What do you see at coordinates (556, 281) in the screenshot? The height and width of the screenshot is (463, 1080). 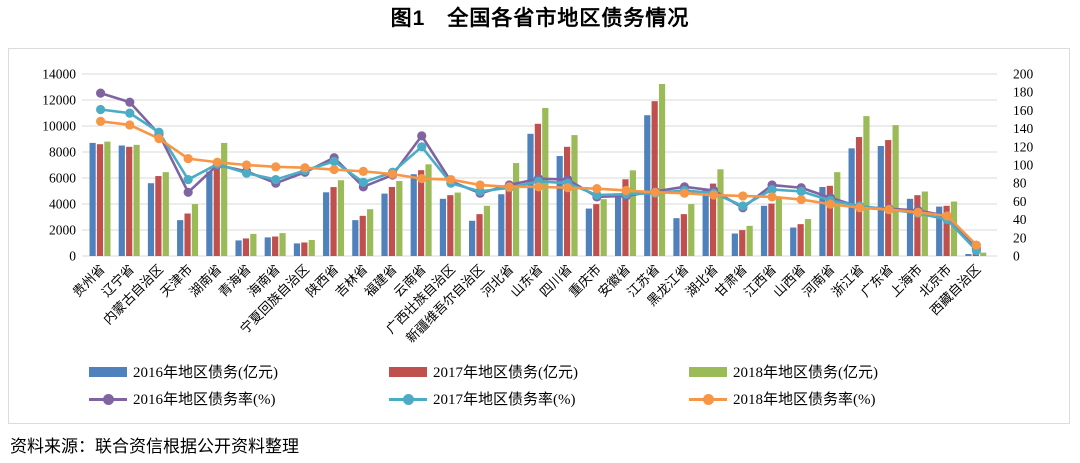 I see `x-axis-label: 四川省` at bounding box center [556, 281].